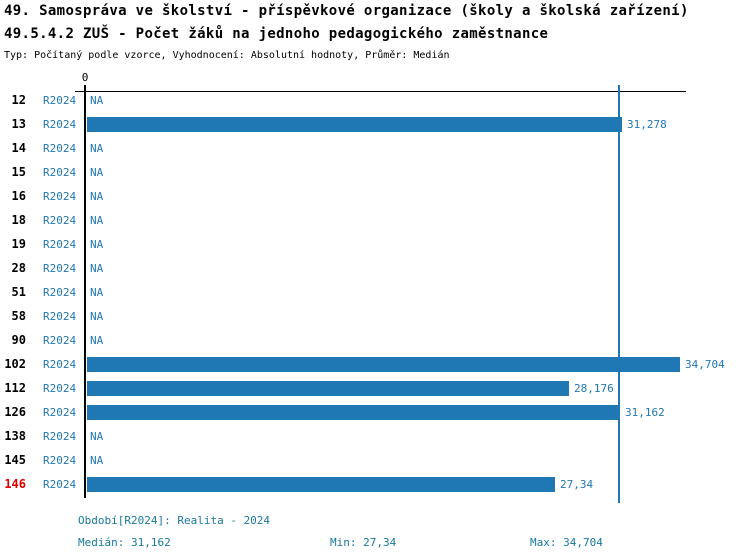  I want to click on category-axis-line, so click(85, 291).